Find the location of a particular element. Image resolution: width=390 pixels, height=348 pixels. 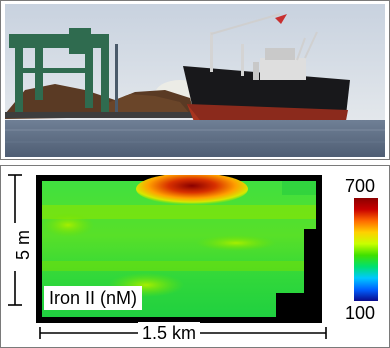

heatmap-label: Iron II (nM) is located at coordinates (93, 298).